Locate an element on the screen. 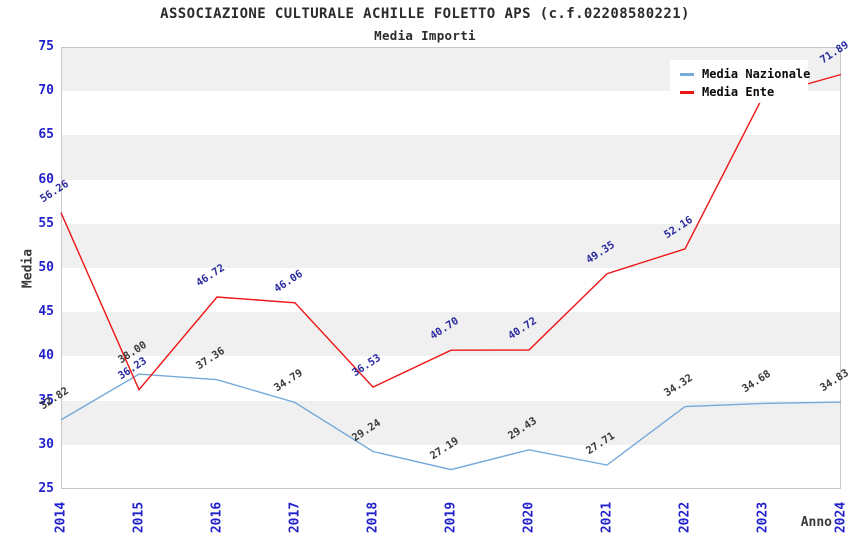  y-axis-title: Media is located at coordinates (28, 268).